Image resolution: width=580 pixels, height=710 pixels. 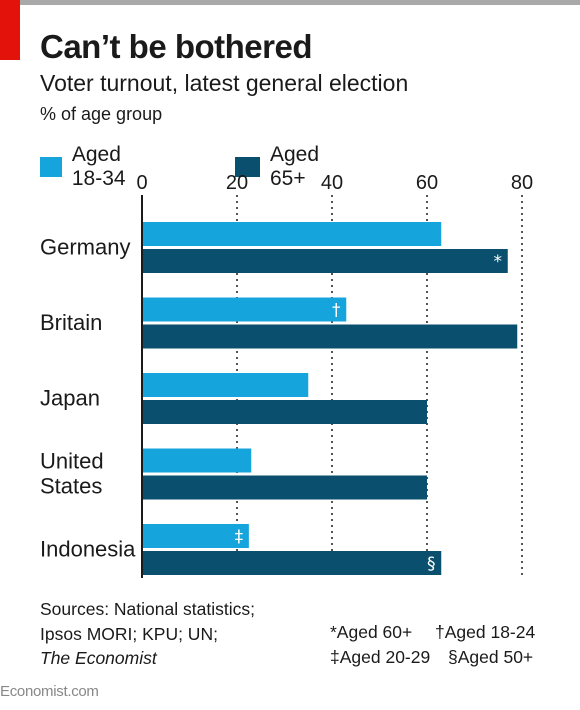 I want to click on legend-item-young: Aged 18-34, so click(x=88, y=167).